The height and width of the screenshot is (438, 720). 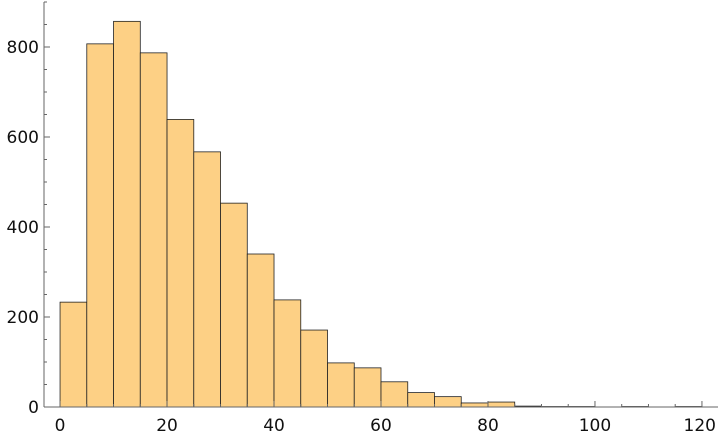 I want to click on y-ticks-group: 0 200 400 600 800, so click(x=28, y=209).